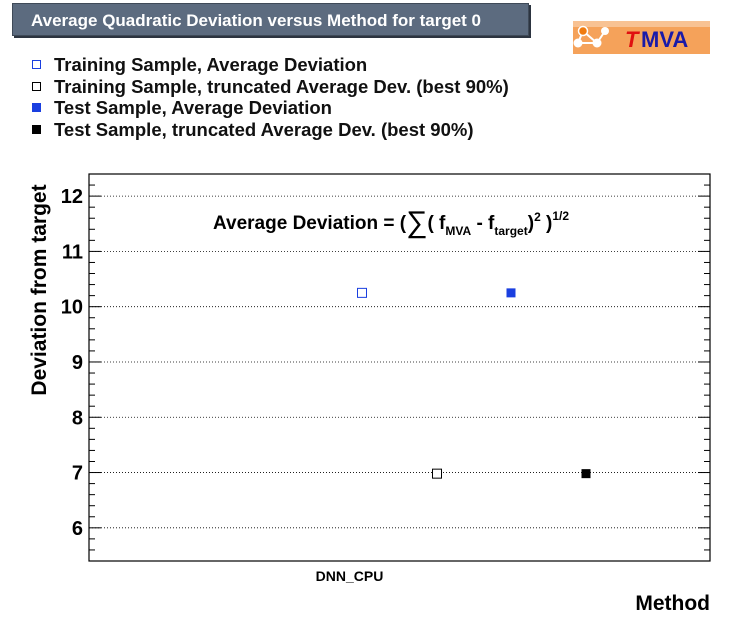  I want to click on formula-sum-symbol: ∑, so click(416, 222).